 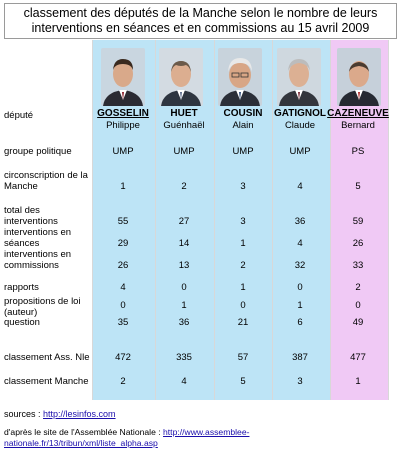 What do you see at coordinates (358, 357) in the screenshot?
I see `an-rank-cazeneuve: 477` at bounding box center [358, 357].